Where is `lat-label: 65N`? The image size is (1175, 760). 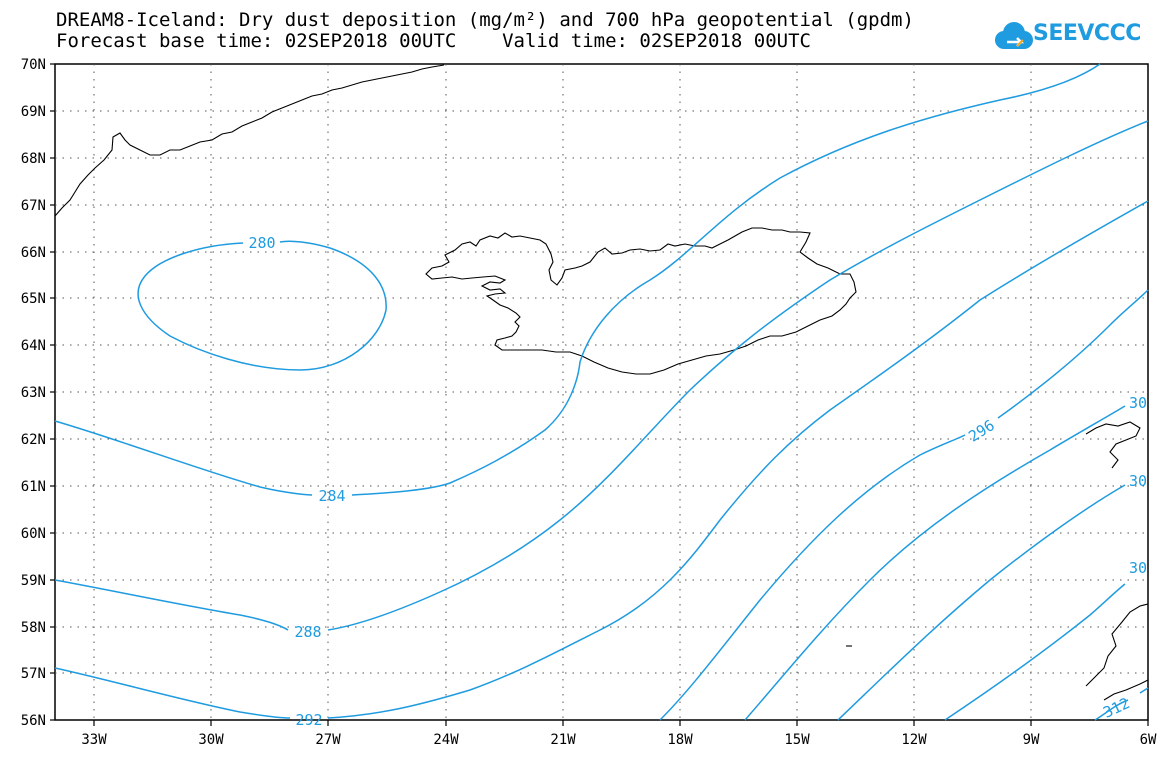 lat-label: 65N is located at coordinates (33, 299).